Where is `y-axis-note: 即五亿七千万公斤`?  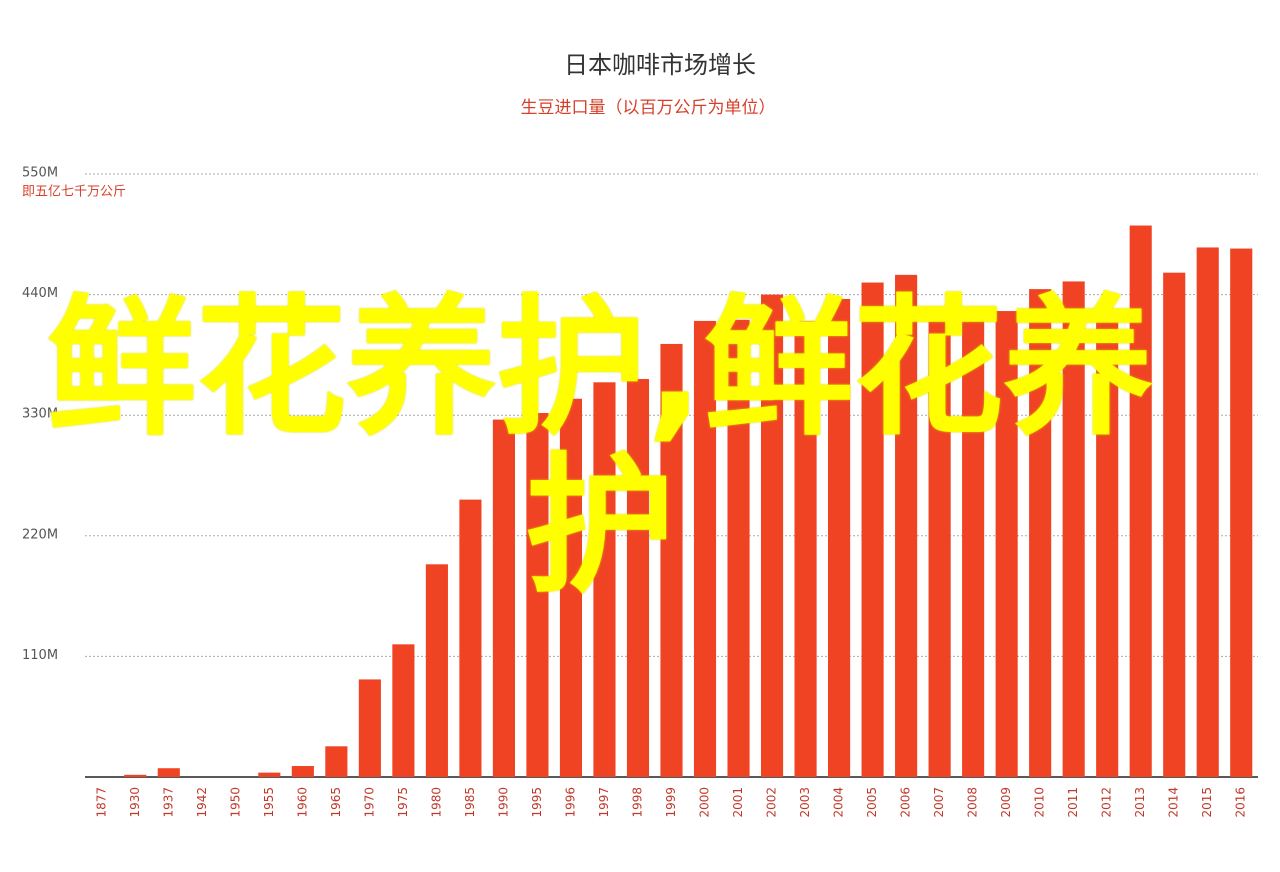
y-axis-note: 即五亿七千万公斤 is located at coordinates (74, 192).